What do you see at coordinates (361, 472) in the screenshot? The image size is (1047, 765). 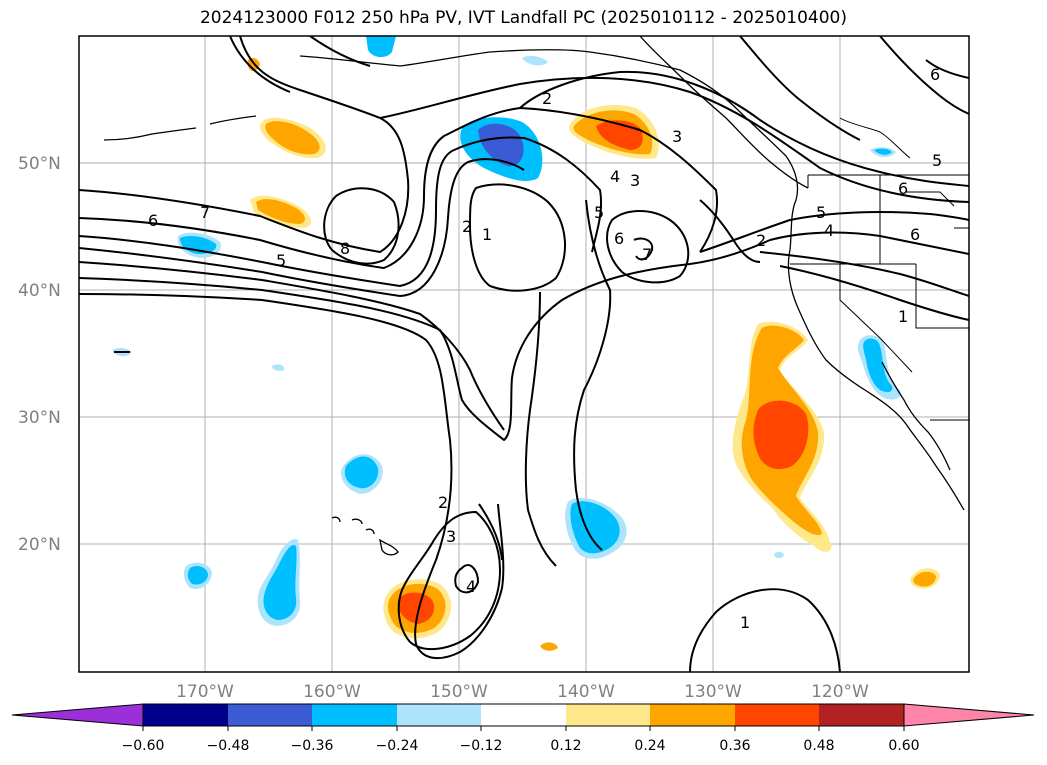 I see `anomaly-negative-midocean` at bounding box center [361, 472].